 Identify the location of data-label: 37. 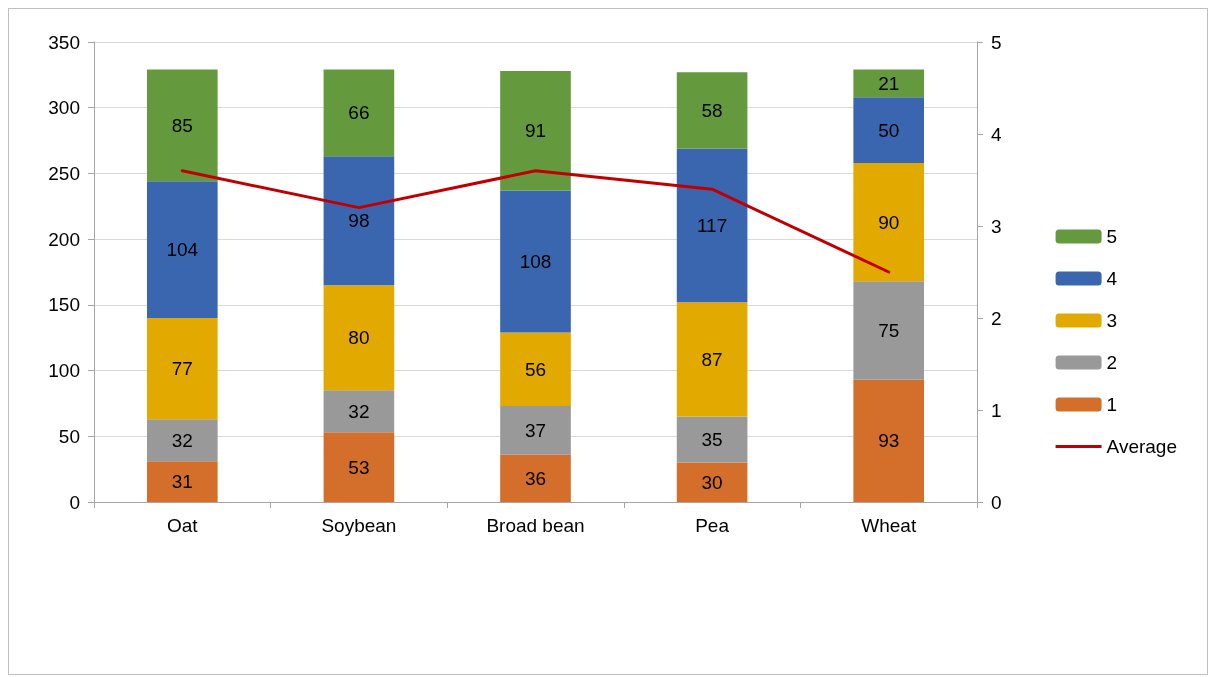
(535, 430).